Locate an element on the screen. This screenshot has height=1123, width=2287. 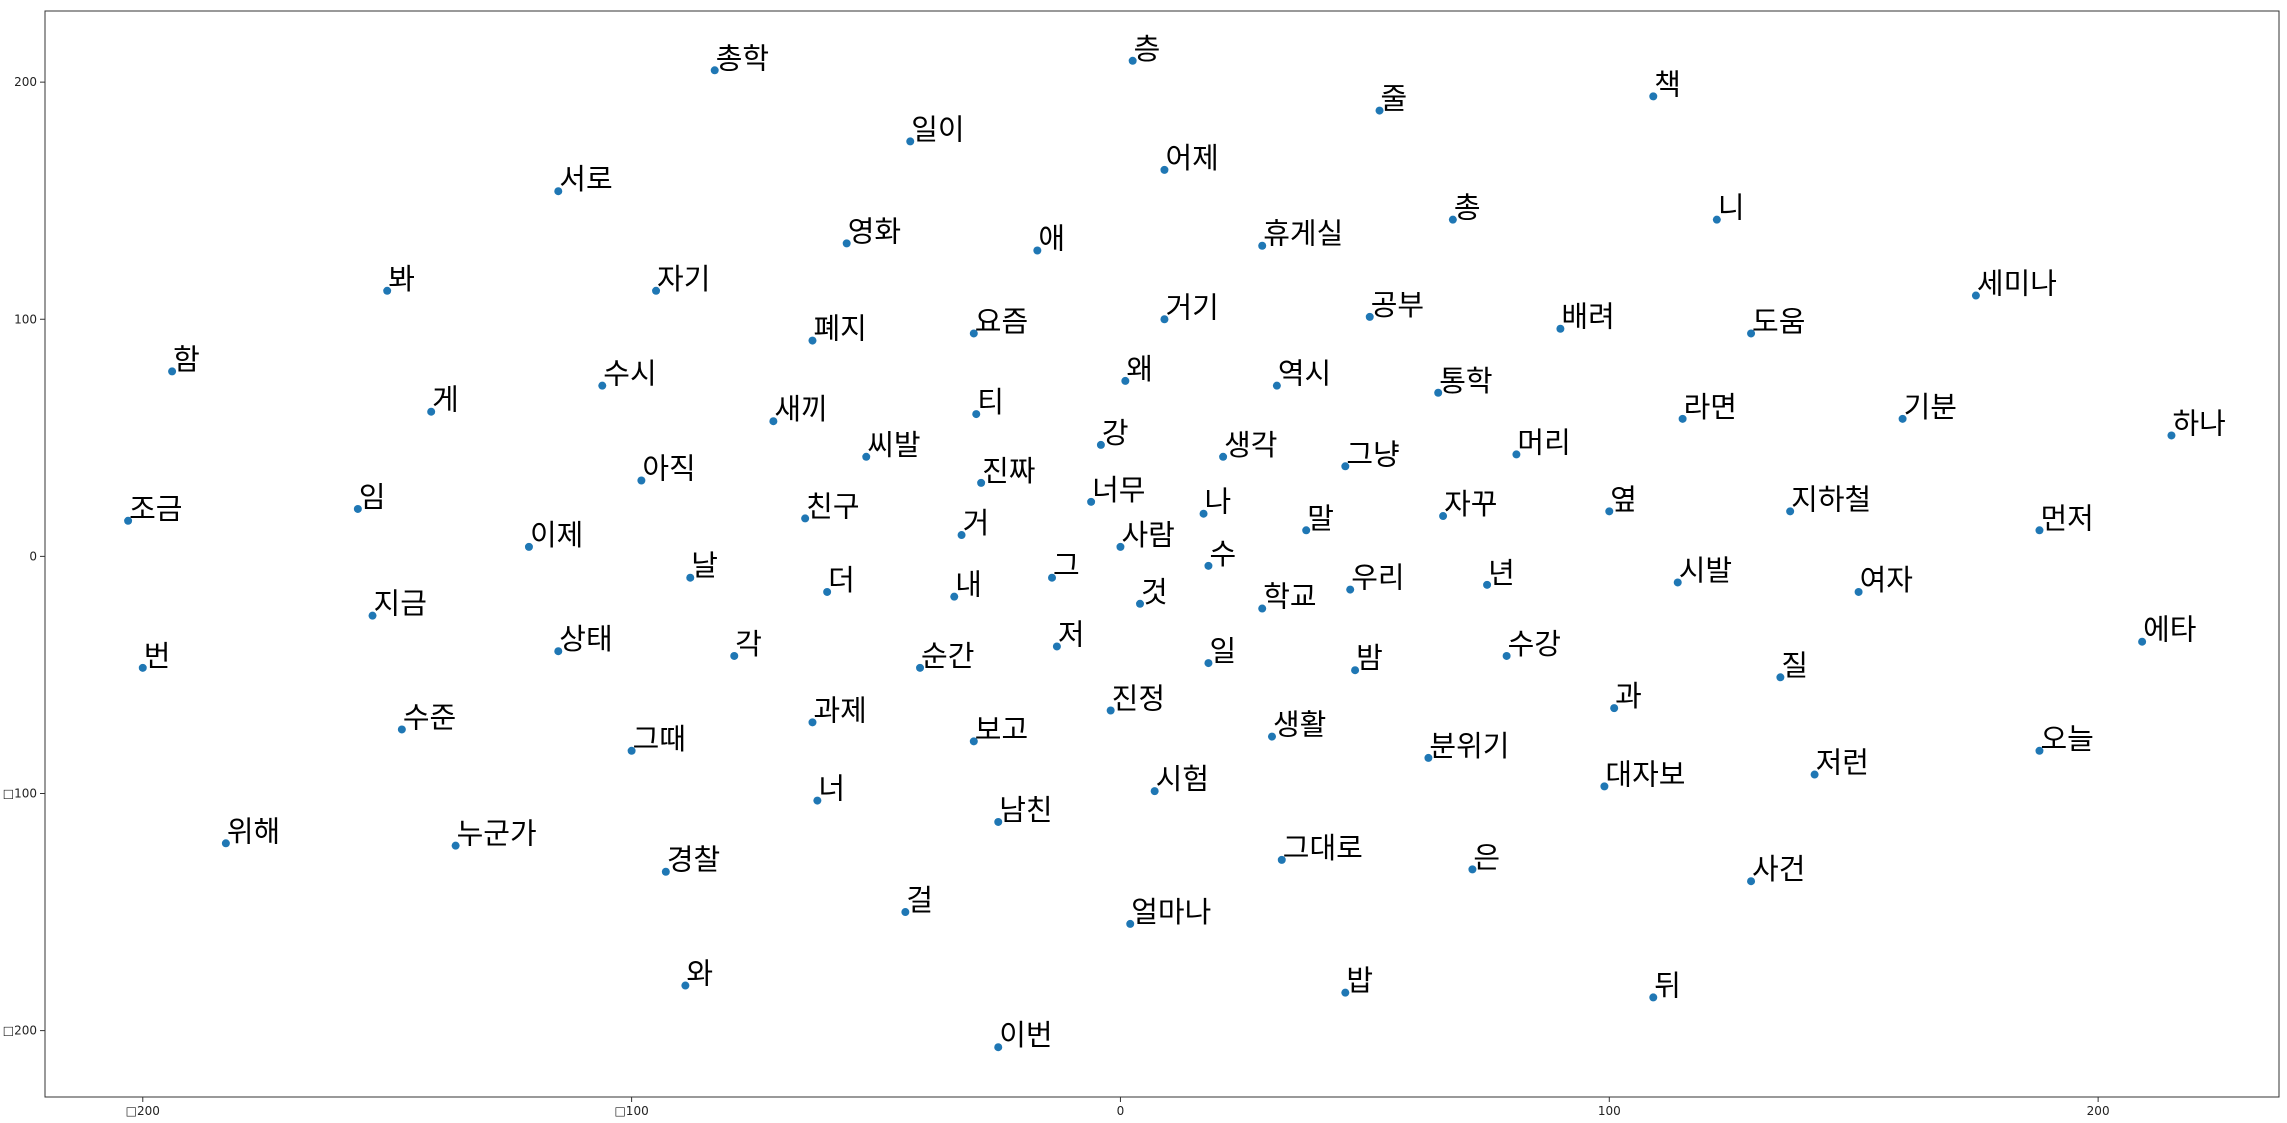
point-label: 순간 is located at coordinates (947, 656).